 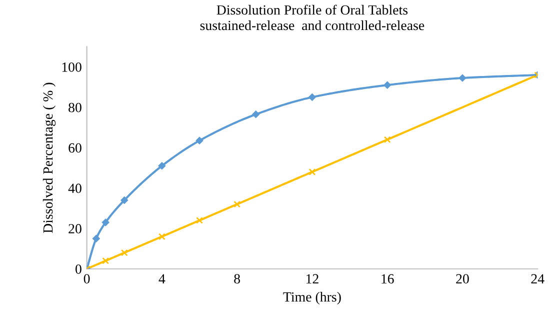 What do you see at coordinates (75, 229) in the screenshot?
I see `y-tick-label: 20` at bounding box center [75, 229].